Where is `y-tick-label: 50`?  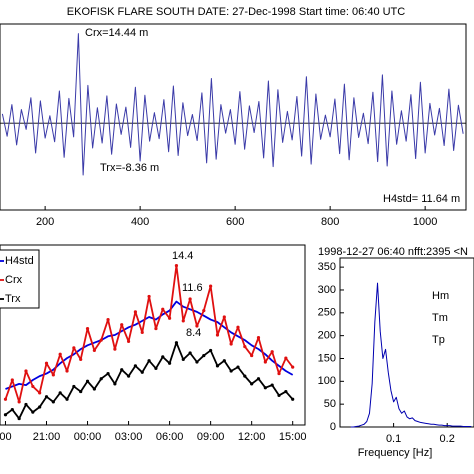 y-tick-label: 50 is located at coordinates (330, 404).